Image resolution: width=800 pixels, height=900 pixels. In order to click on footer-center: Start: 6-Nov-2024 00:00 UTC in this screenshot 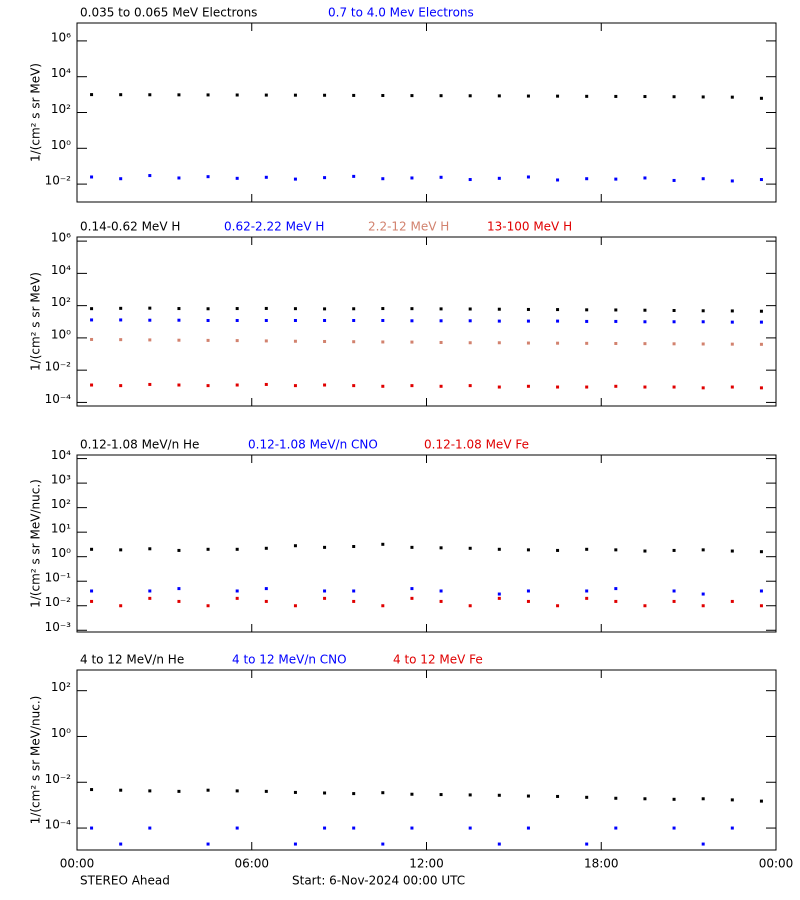, I will do `click(378, 881)`.